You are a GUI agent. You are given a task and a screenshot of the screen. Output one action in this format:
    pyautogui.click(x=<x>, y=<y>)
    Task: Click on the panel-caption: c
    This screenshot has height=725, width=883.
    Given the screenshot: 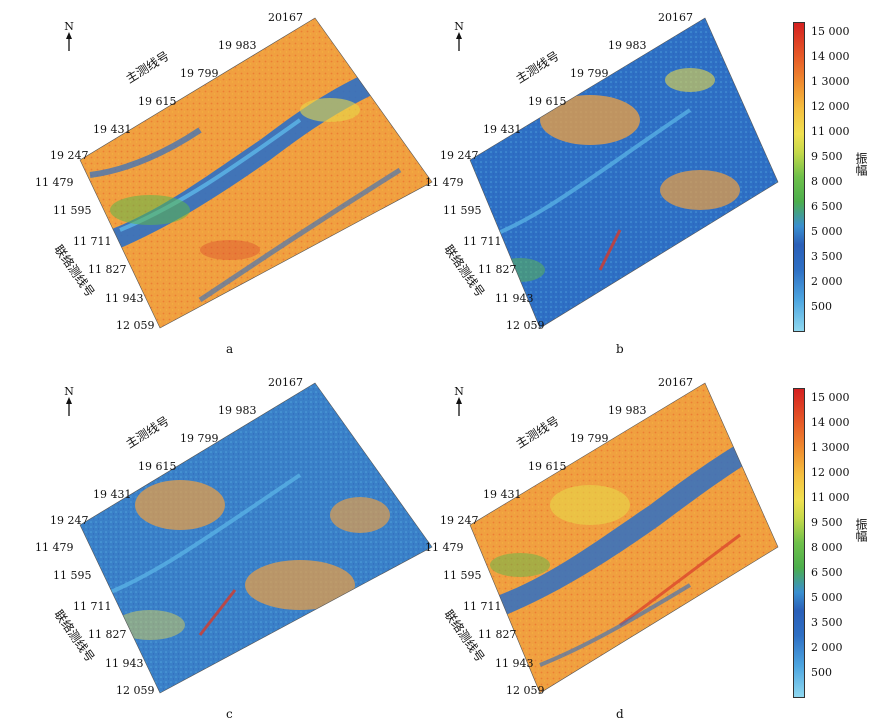 What is the action you would take?
    pyautogui.click(x=229, y=714)
    